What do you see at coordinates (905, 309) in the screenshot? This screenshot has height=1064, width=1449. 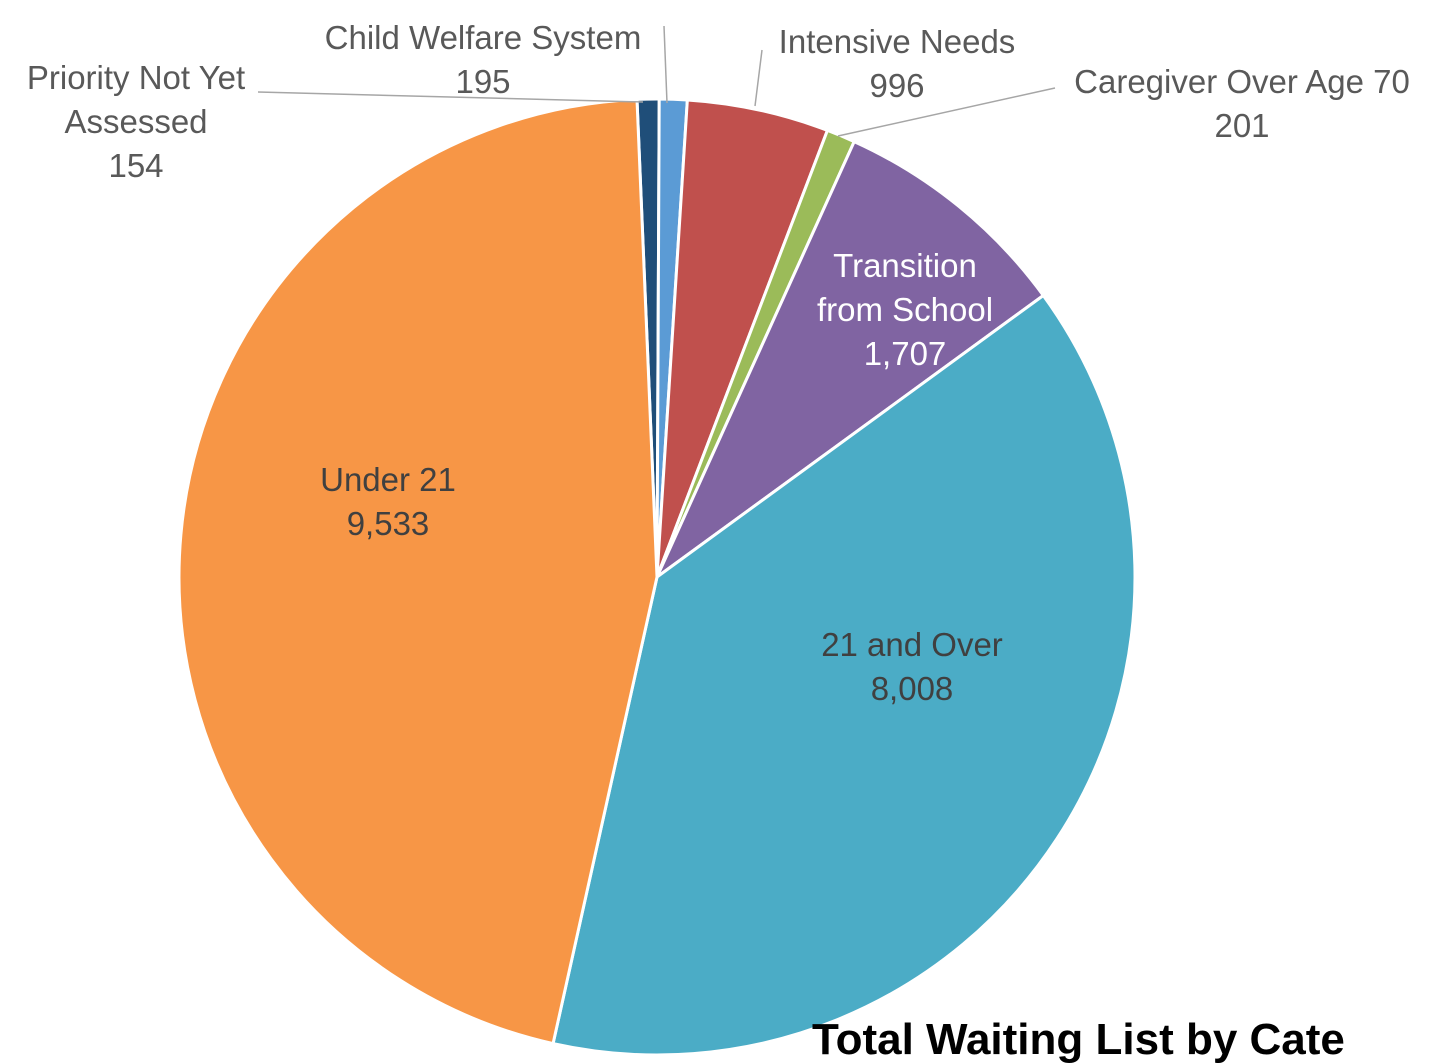 I see `slice-label-transition-from-school-line-2: from School` at bounding box center [905, 309].